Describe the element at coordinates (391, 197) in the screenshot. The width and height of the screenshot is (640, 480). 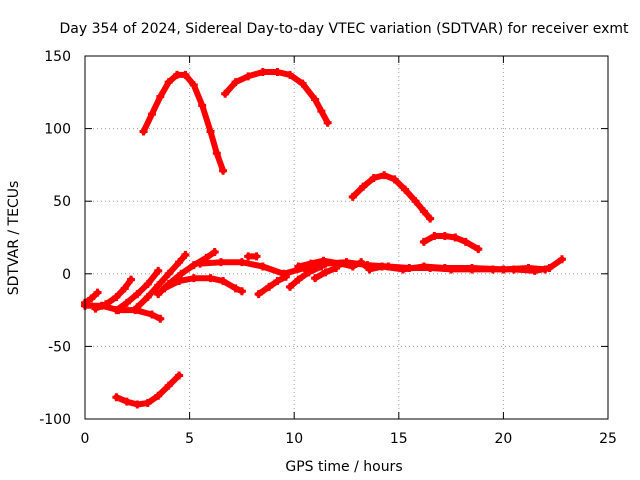
I see `series-arc-mid` at that location.